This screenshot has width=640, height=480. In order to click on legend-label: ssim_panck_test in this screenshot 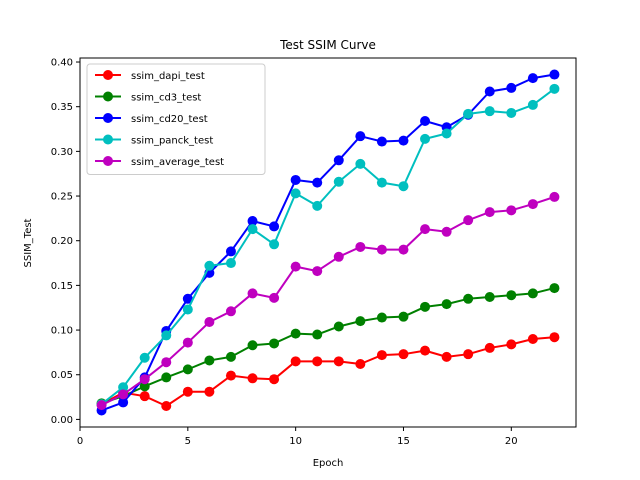, I will do `click(172, 141)`.